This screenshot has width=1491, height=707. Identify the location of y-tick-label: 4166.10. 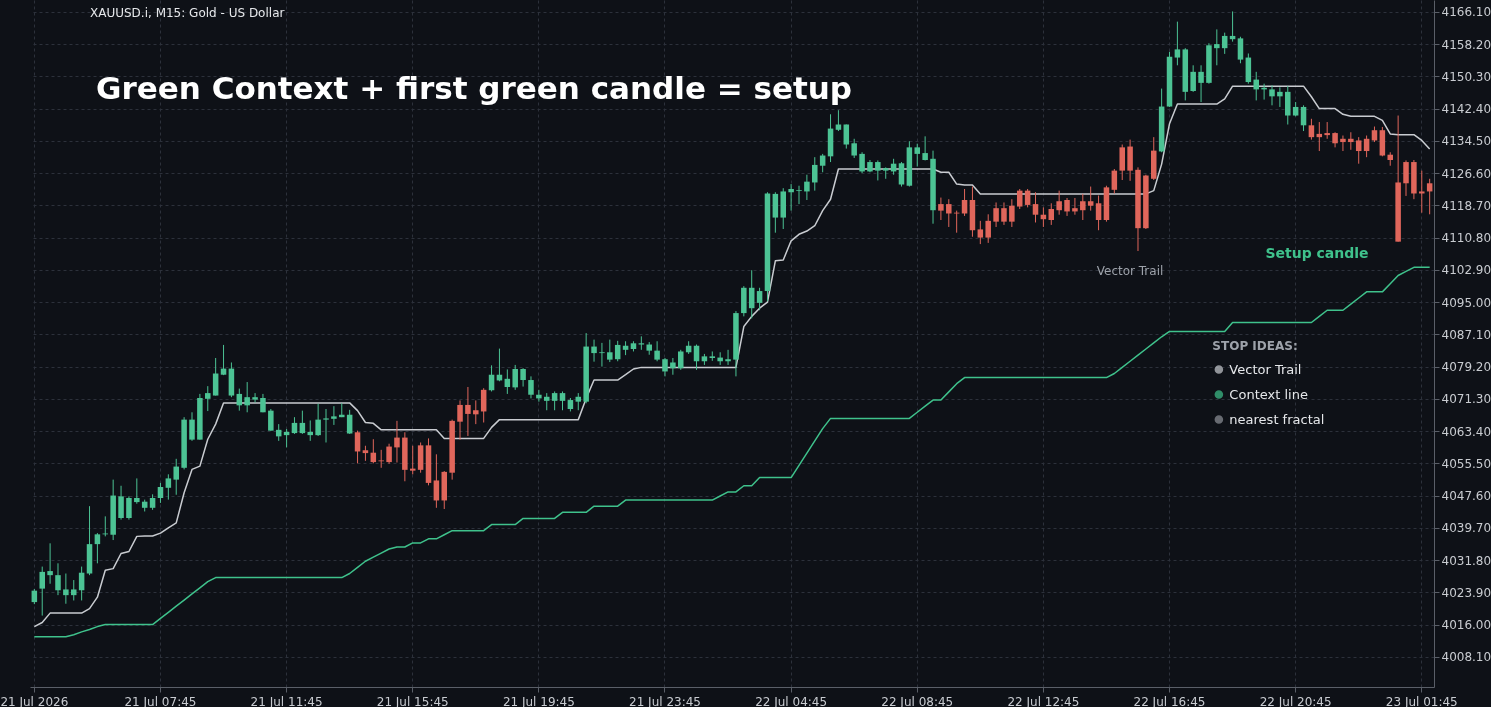
(1466, 12).